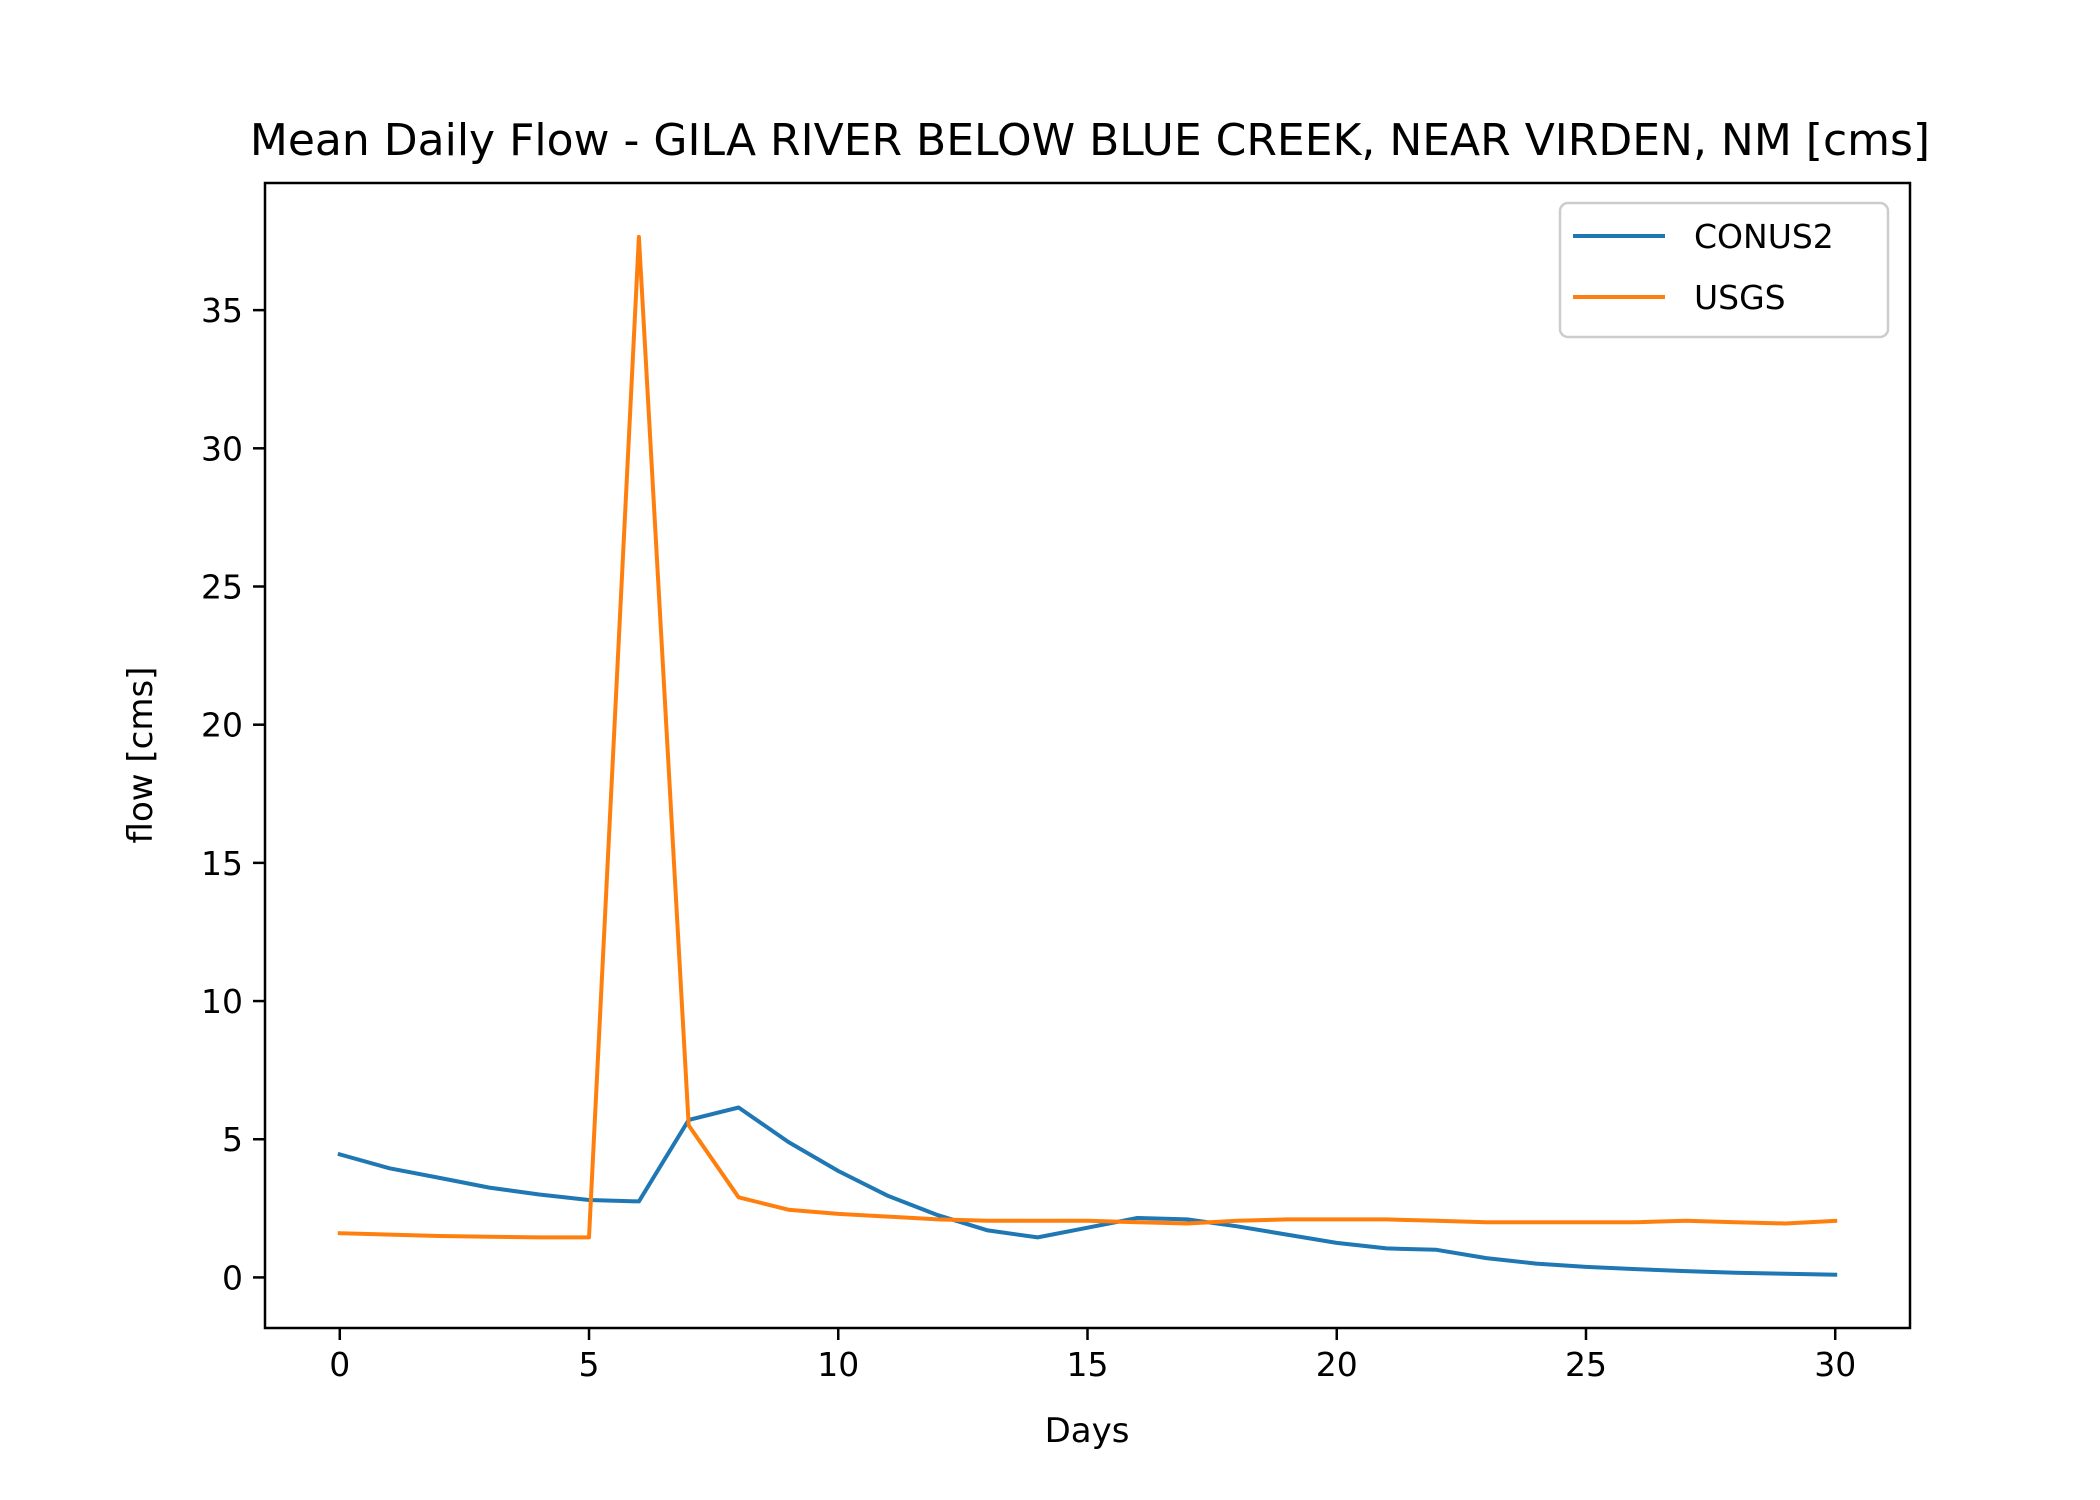 This screenshot has width=2100, height=1500. Describe the element at coordinates (1835, 1364) in the screenshot. I see `x-tick-label: 30` at that location.